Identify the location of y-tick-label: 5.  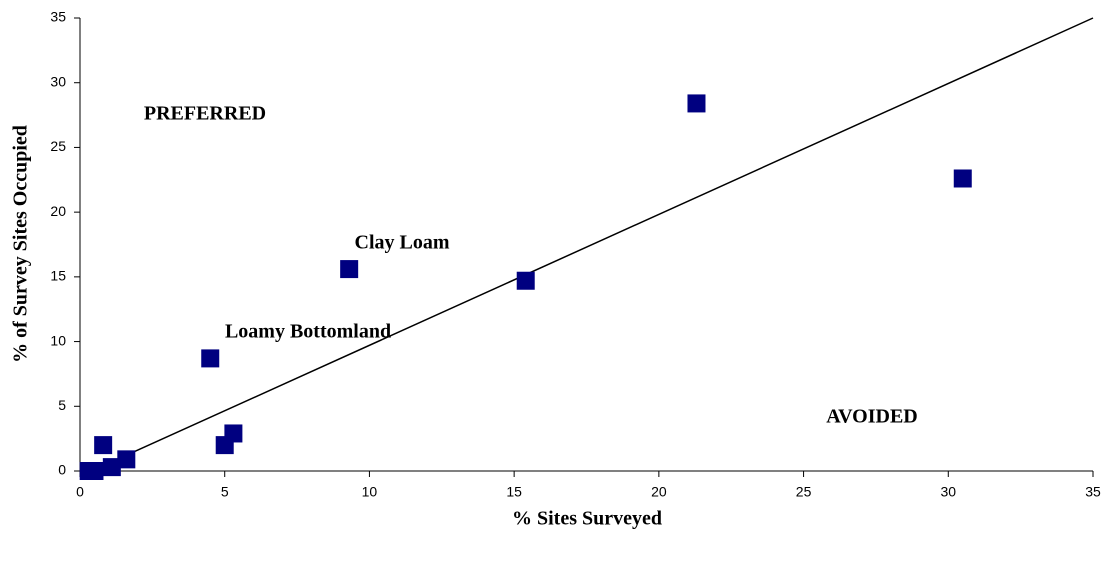
(62, 405).